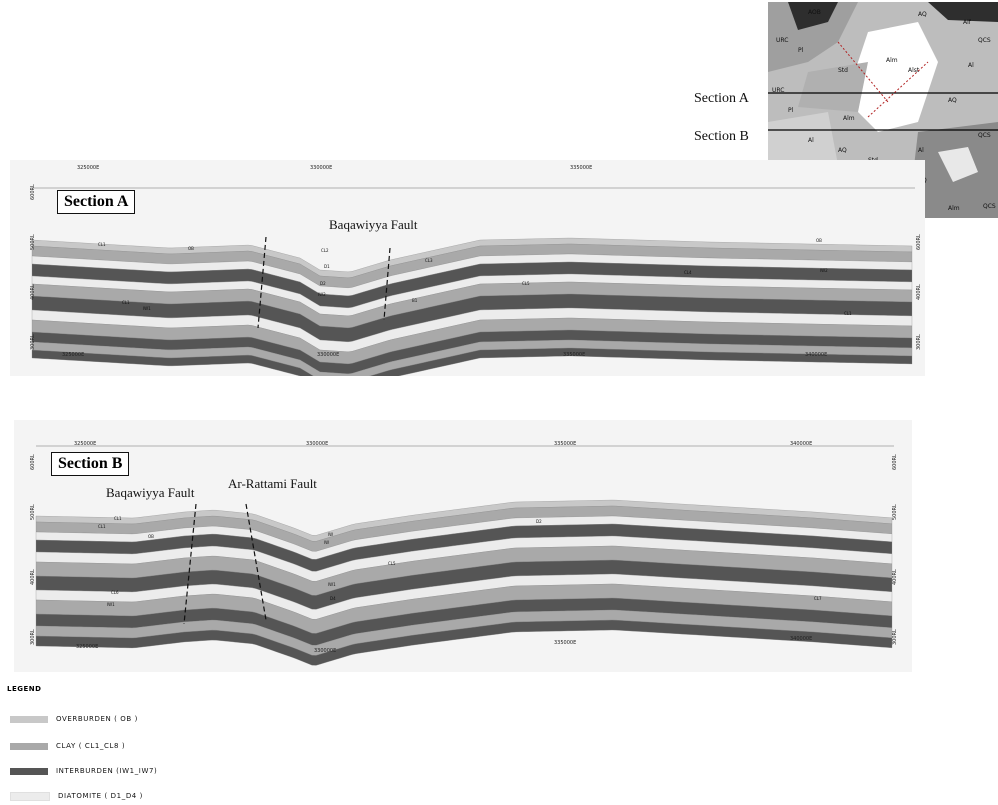 This screenshot has width=998, height=805. Describe the element at coordinates (33, 192) in the screenshot. I see `section-a-left-rl-label: 600RL` at that location.